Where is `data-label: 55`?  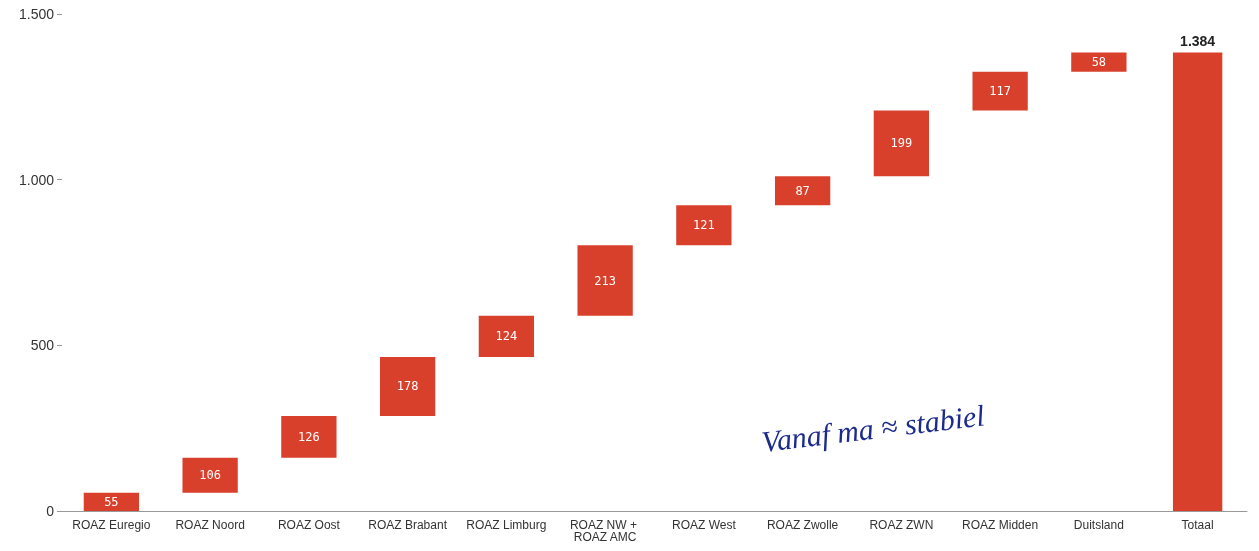 data-label: 55 is located at coordinates (111, 501).